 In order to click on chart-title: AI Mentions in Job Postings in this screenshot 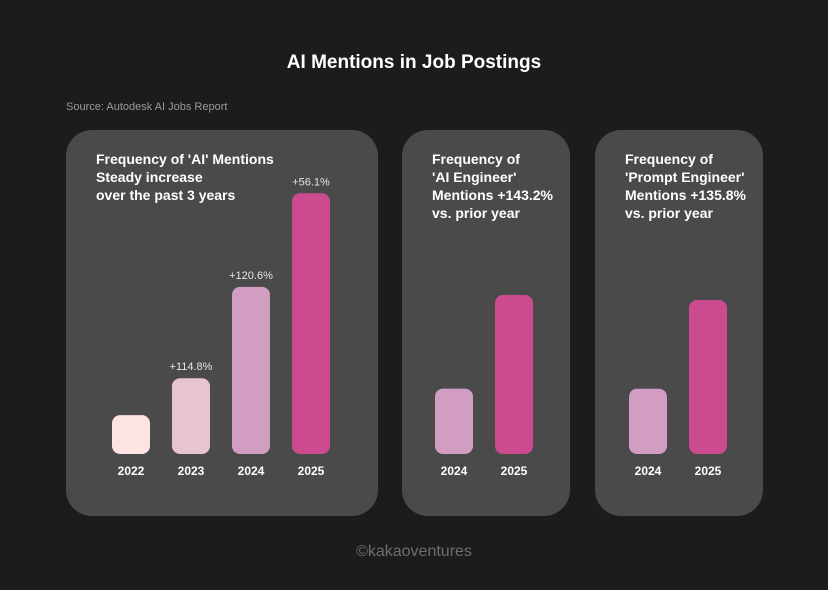, I will do `click(414, 62)`.